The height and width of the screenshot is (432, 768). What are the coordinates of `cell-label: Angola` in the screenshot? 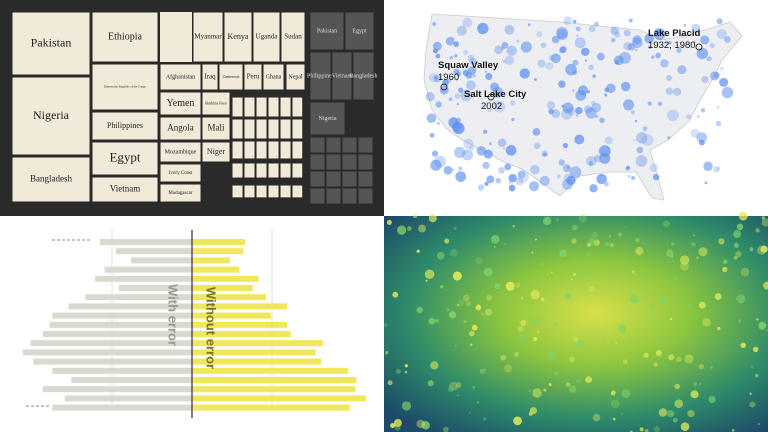 It's located at (180, 128).